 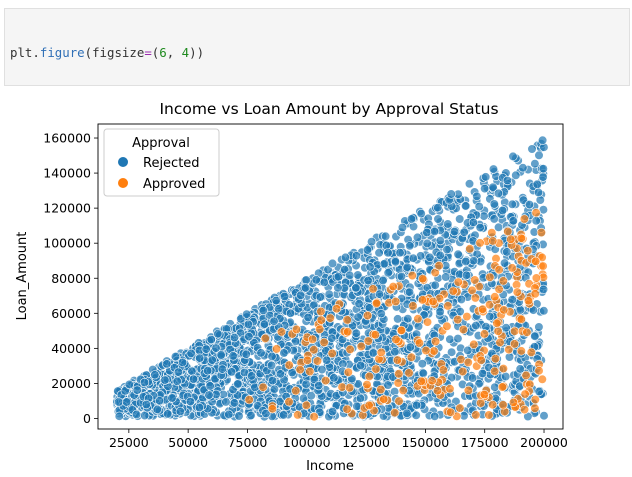 I want to click on y-tick-label: 20000, so click(x=71, y=383).